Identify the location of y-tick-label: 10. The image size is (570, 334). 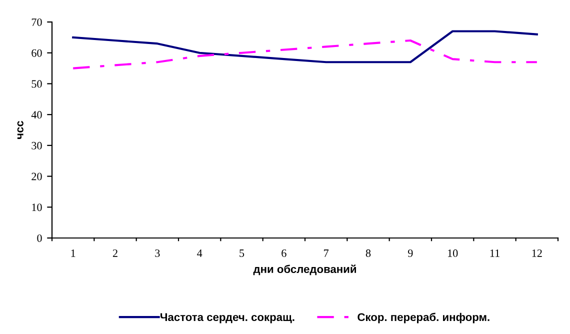
(37, 208).